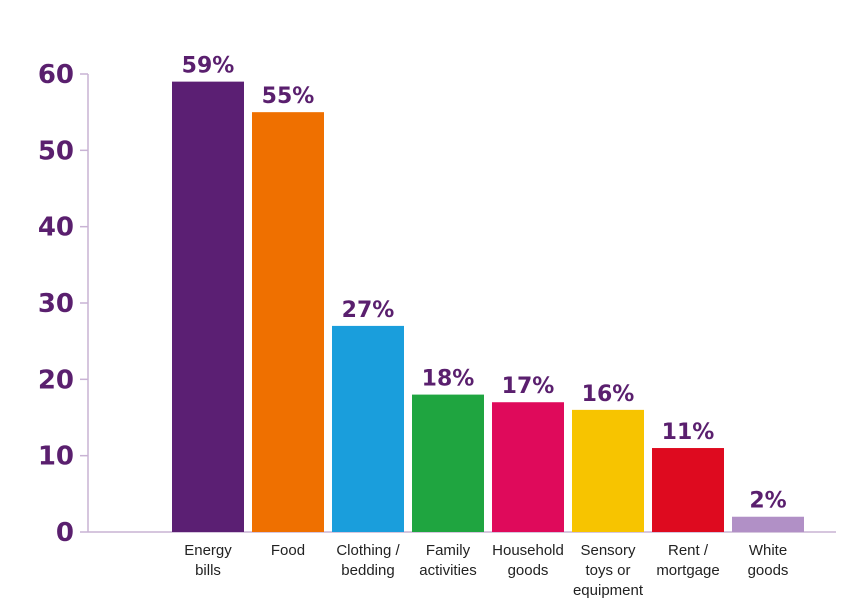 This screenshot has height=613, width=848. I want to click on category-label-line: activities, so click(448, 570).